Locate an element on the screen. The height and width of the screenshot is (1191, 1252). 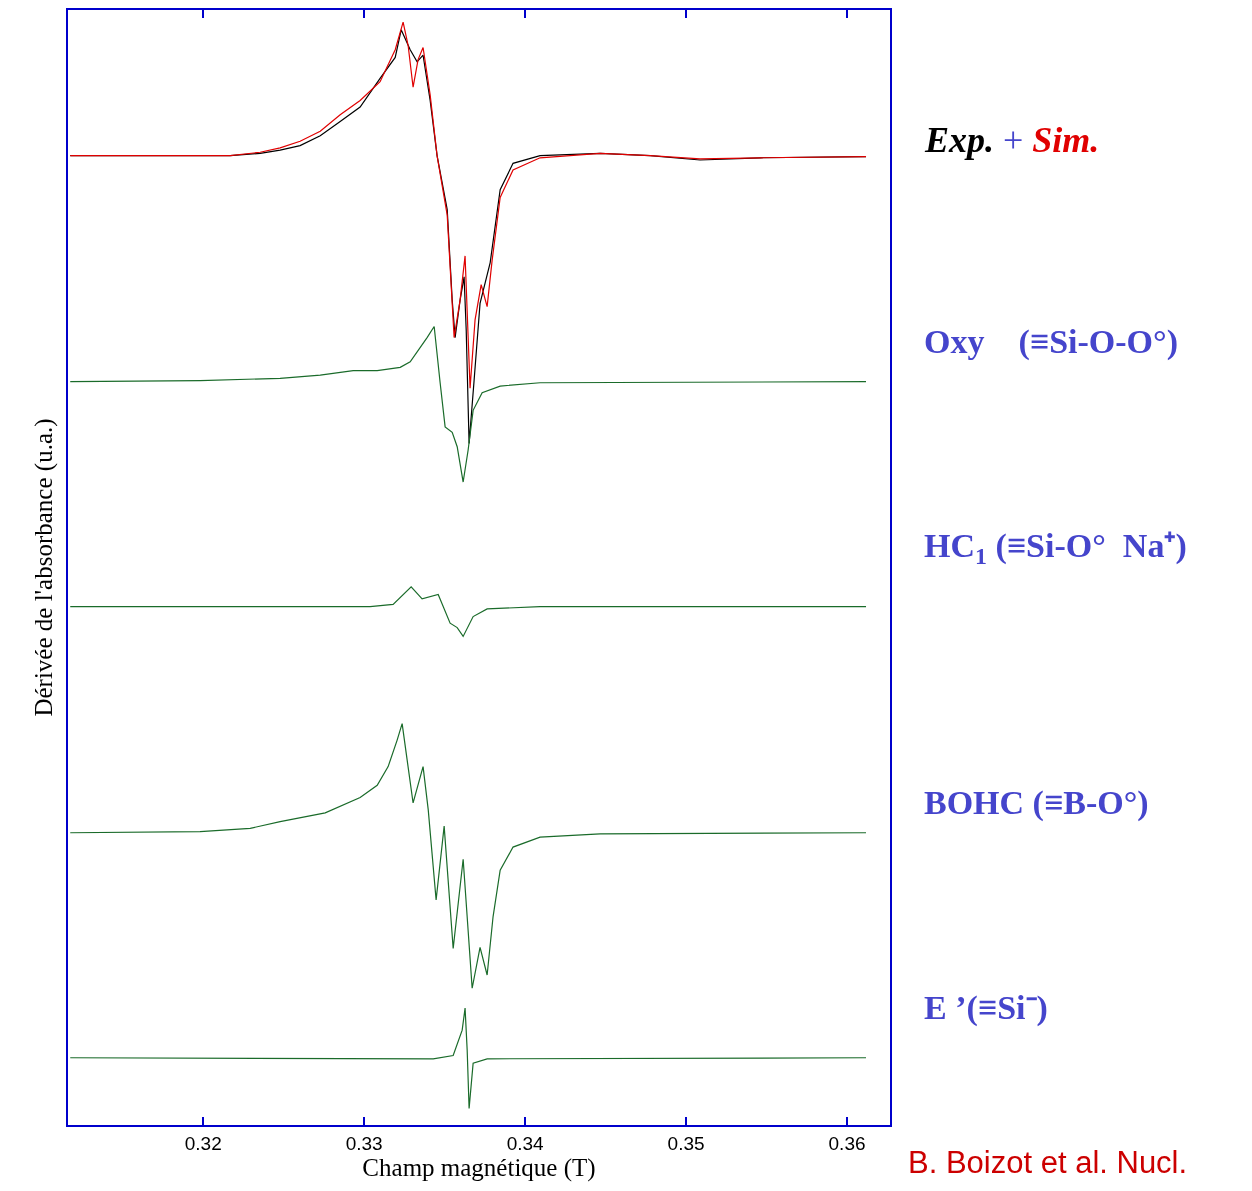
x-tick-label: 0.32 is located at coordinates (203, 1143).